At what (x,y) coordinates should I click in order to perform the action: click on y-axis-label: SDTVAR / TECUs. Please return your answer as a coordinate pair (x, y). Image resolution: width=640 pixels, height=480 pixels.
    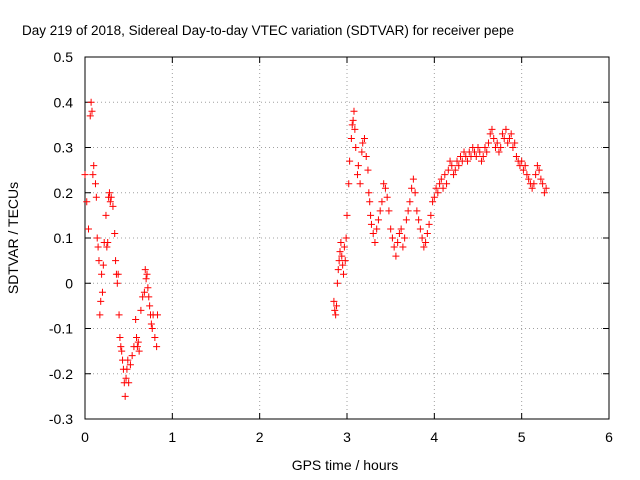
    Looking at the image, I should click on (13, 238).